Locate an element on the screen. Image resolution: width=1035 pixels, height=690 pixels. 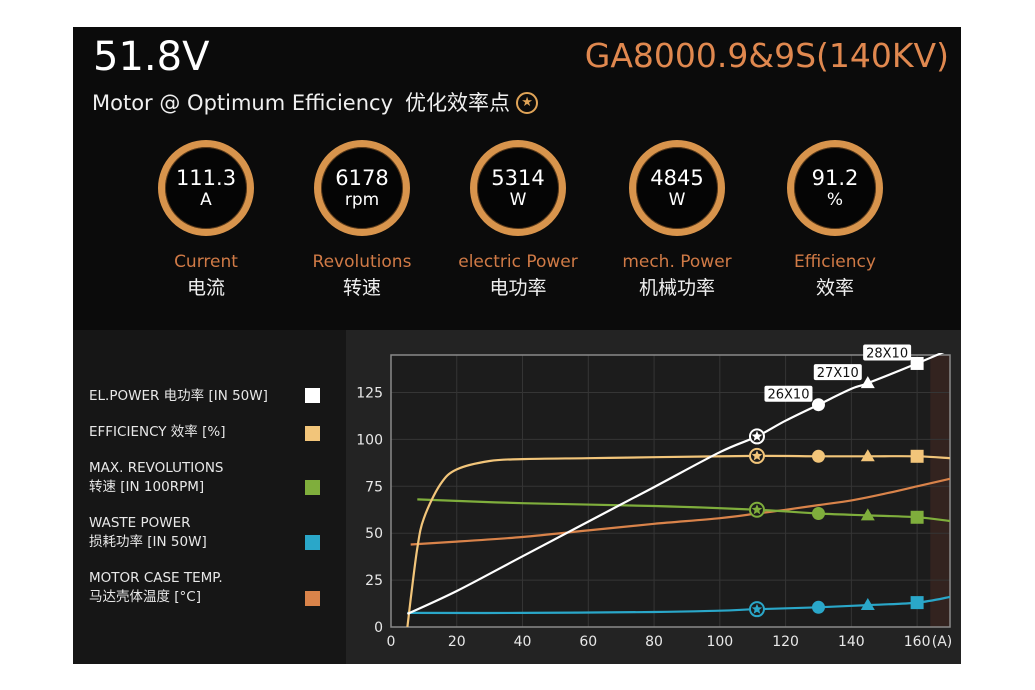
legend-swatch-efficiency is located at coordinates (312, 433).